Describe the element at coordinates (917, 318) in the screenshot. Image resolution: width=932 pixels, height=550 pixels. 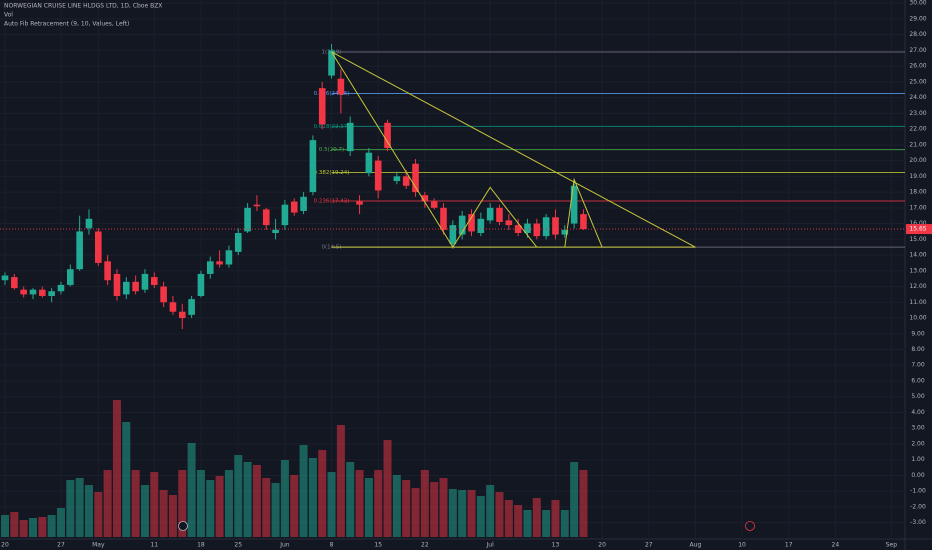
I see `y-tick-label: 10.00` at that location.